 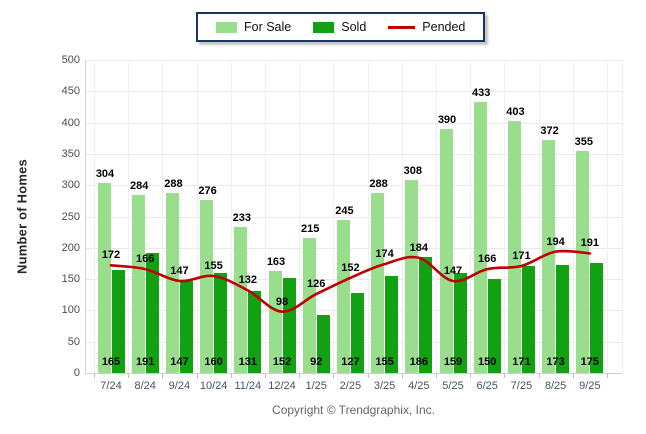 What do you see at coordinates (384, 386) in the screenshot?
I see `x-tick-label: 3/25` at bounding box center [384, 386].